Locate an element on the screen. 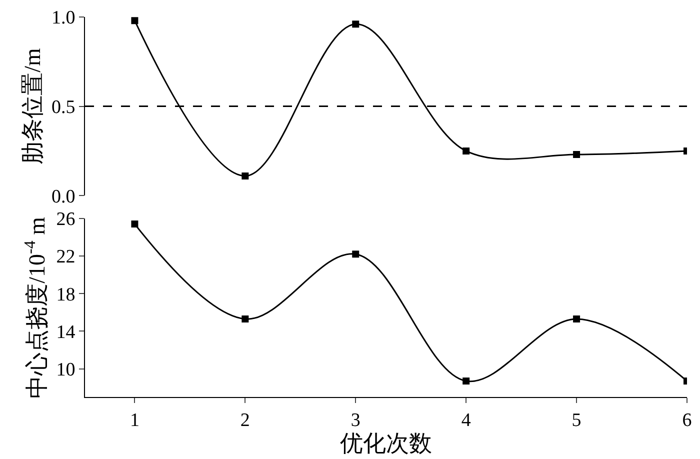 Image resolution: width=700 pixels, height=459 pixels. y-tick-label: 18 is located at coordinates (66, 295).